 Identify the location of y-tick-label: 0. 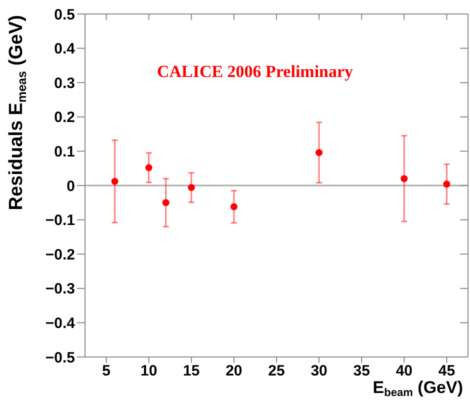
(70, 186).